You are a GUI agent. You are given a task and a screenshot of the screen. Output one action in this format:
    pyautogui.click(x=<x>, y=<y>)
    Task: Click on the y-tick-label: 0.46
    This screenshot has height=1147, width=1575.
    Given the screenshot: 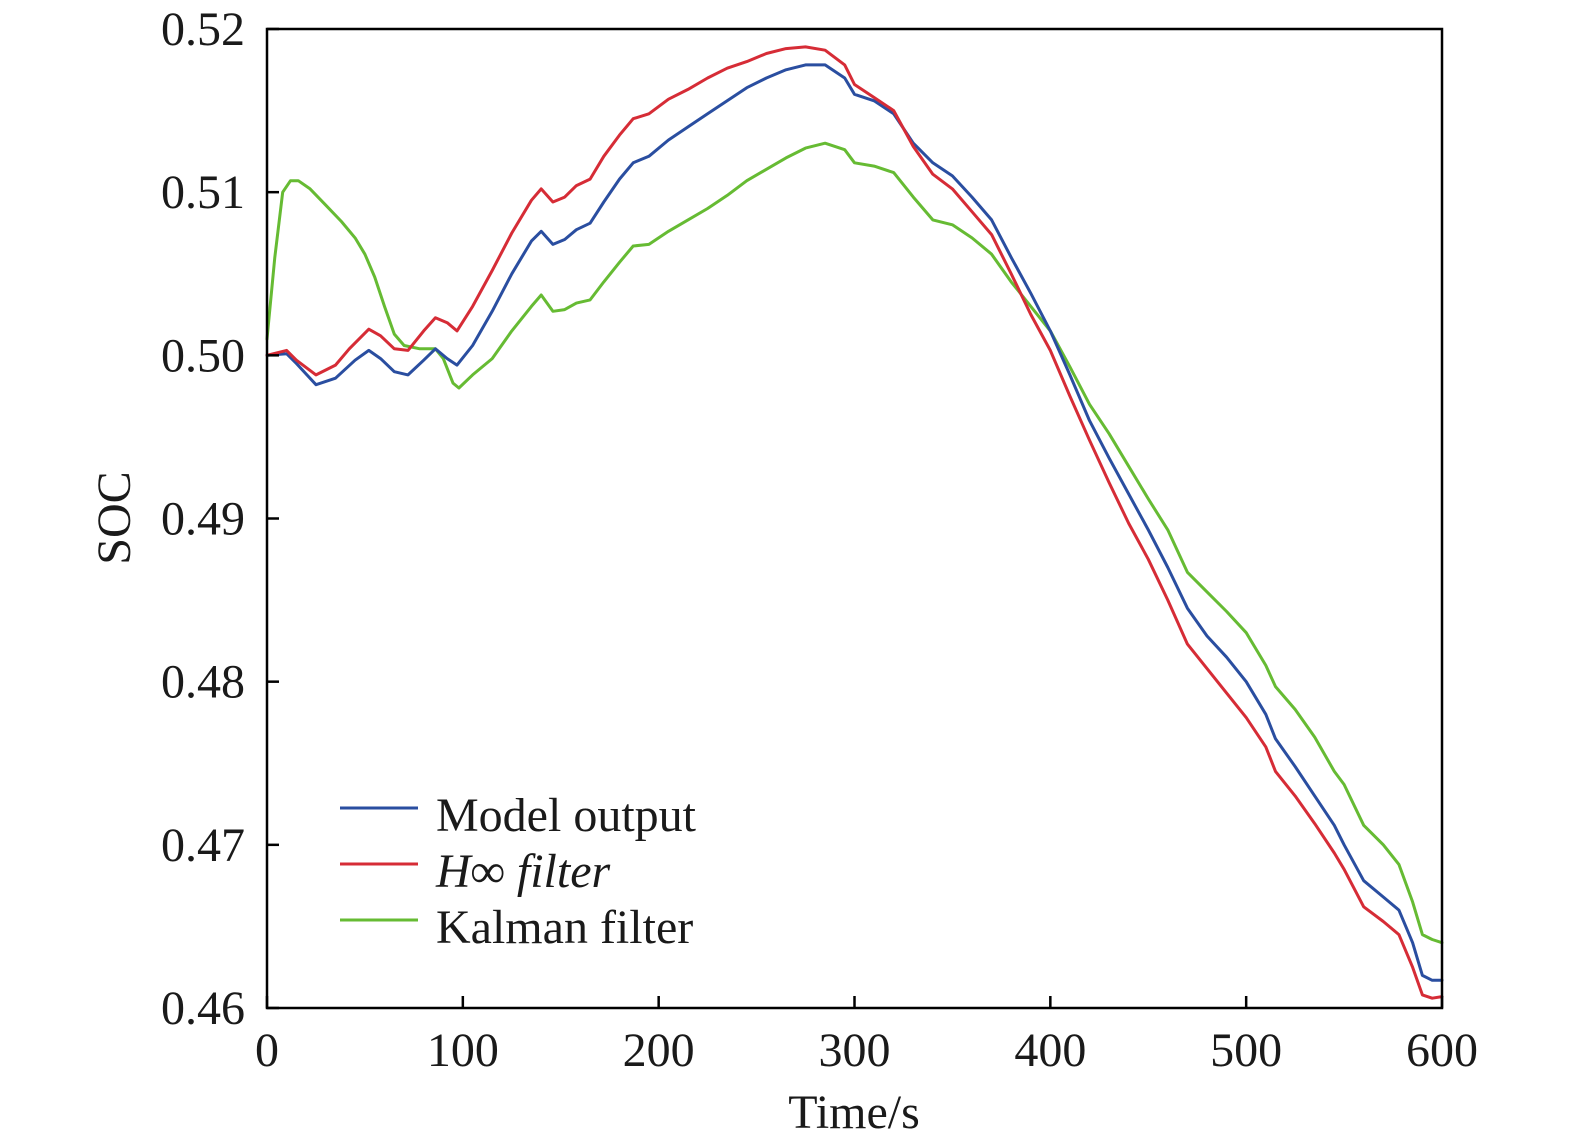 What is the action you would take?
    pyautogui.click(x=203, y=1008)
    